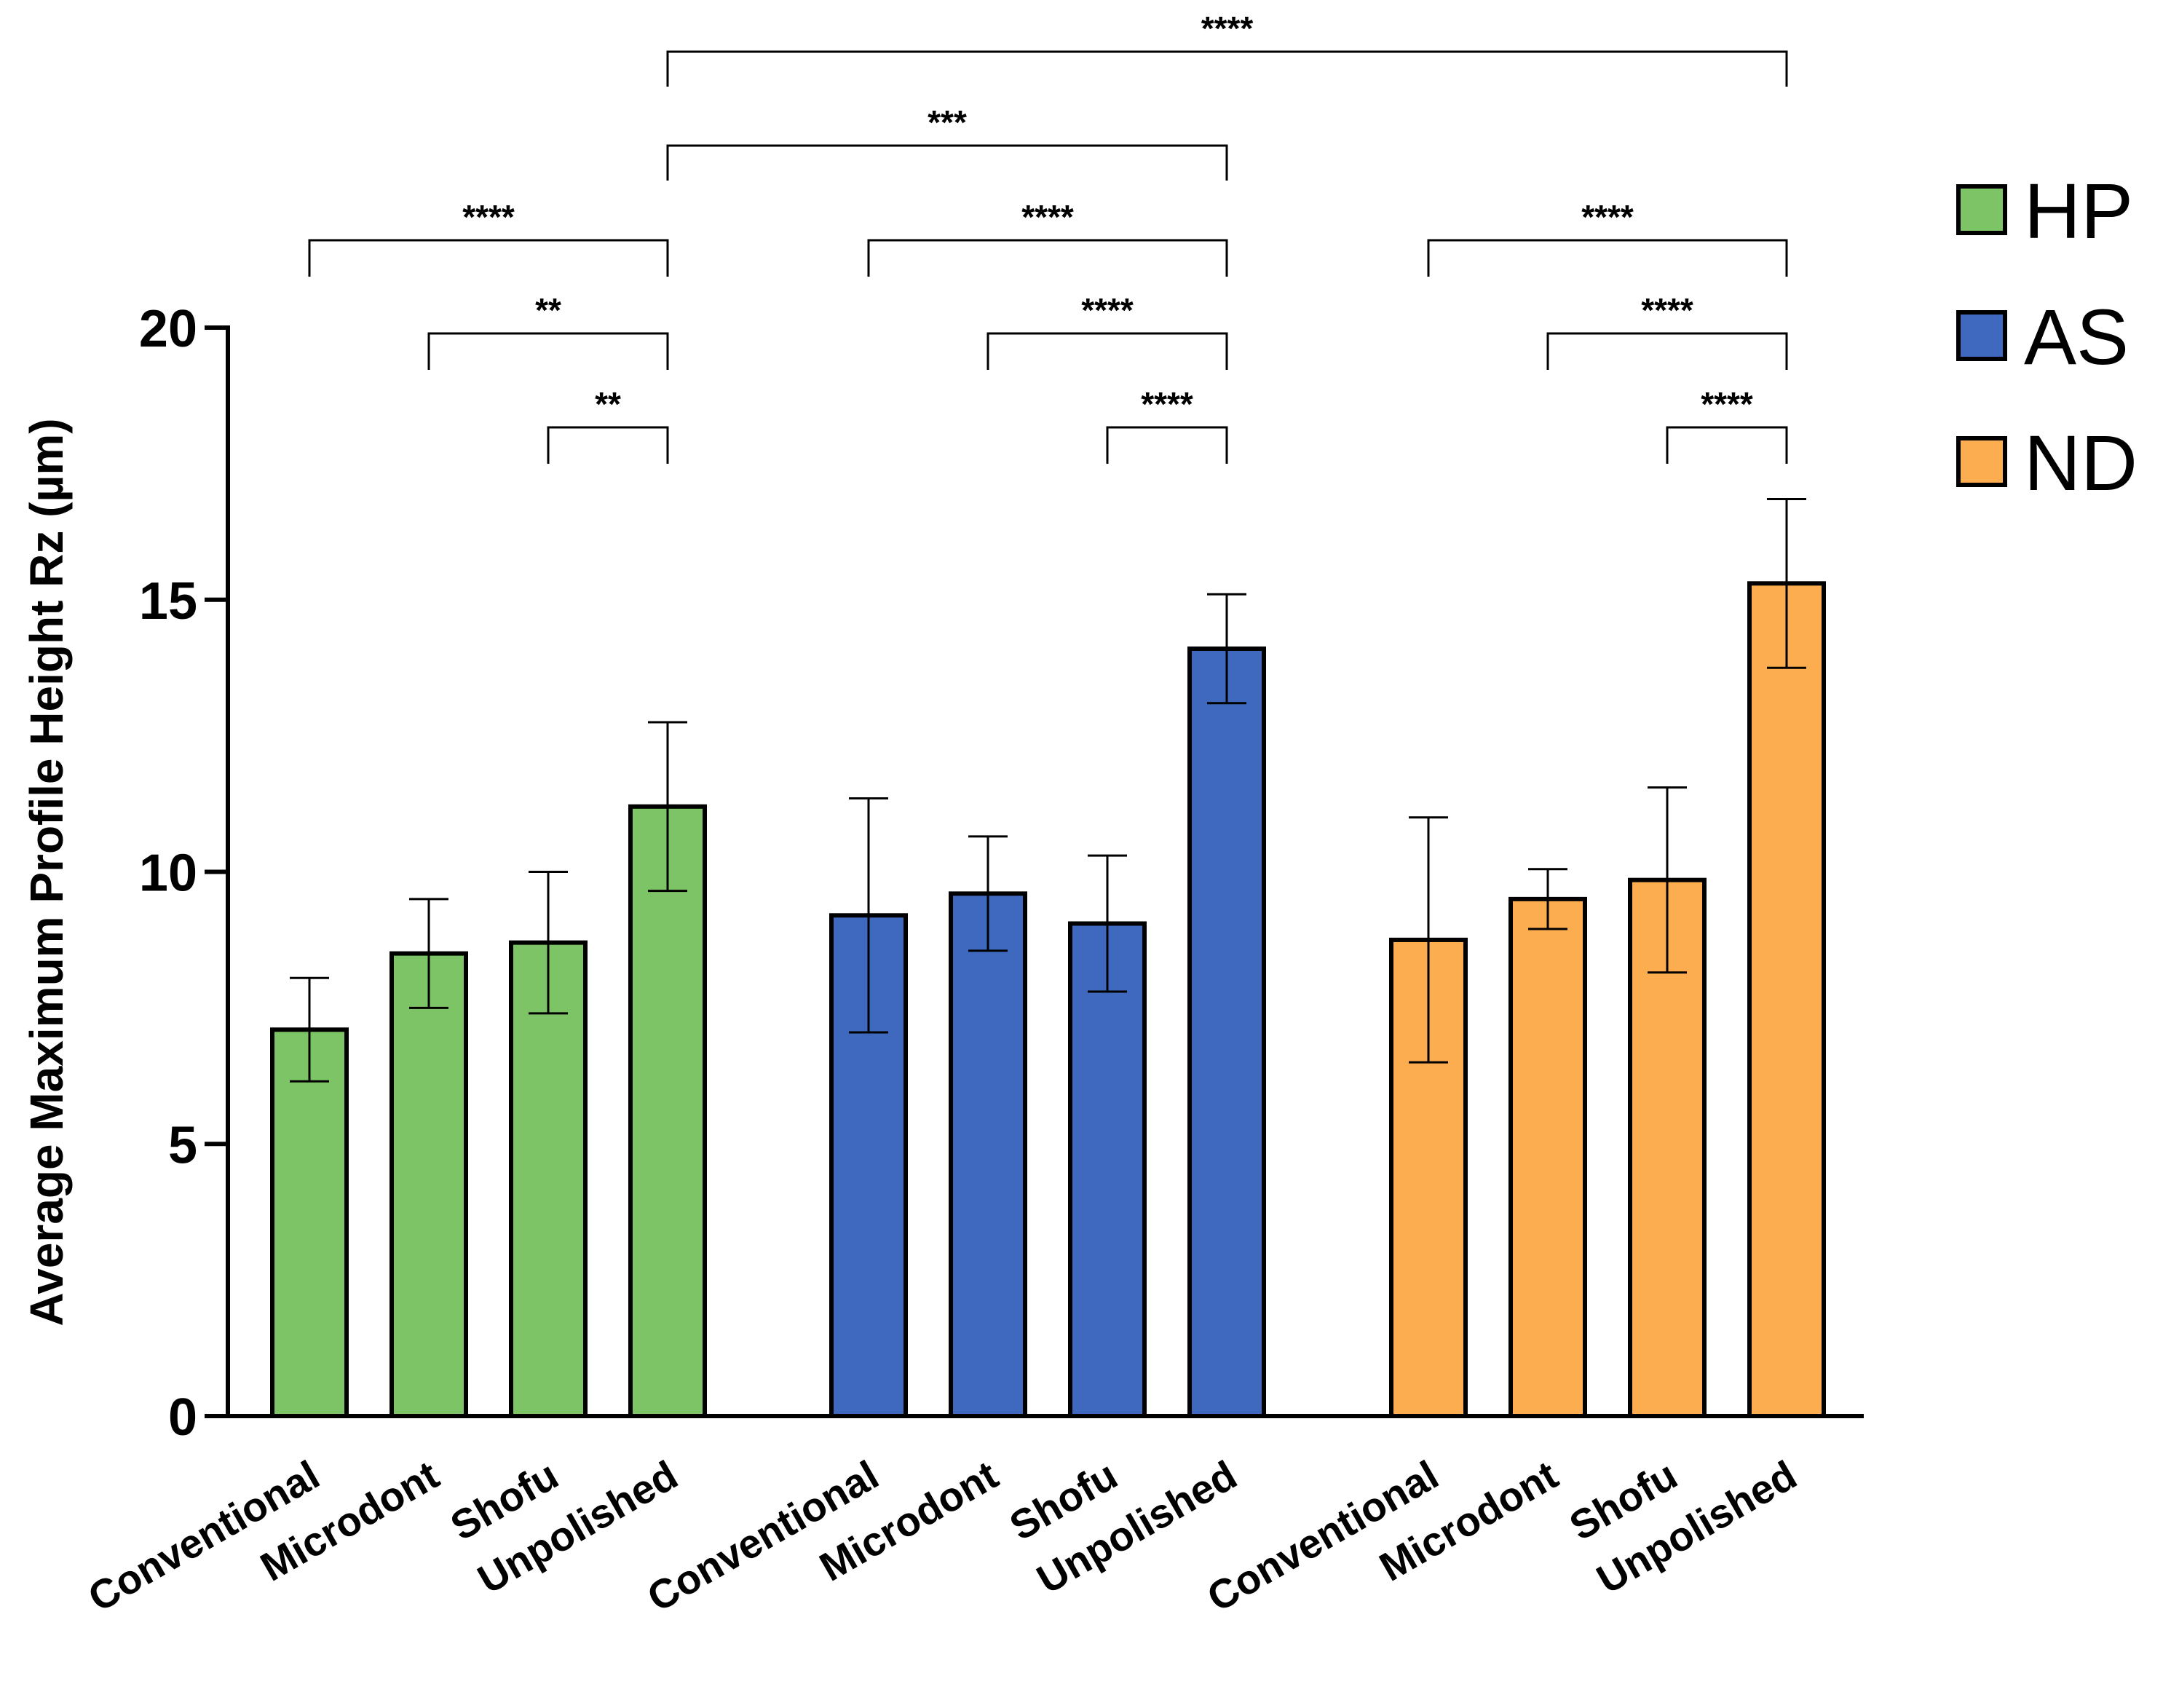 This screenshot has width=2163, height=1708. What do you see at coordinates (46, 872) in the screenshot?
I see `y-axis-title: Average Maximum Profile Height Rz (µm)` at bounding box center [46, 872].